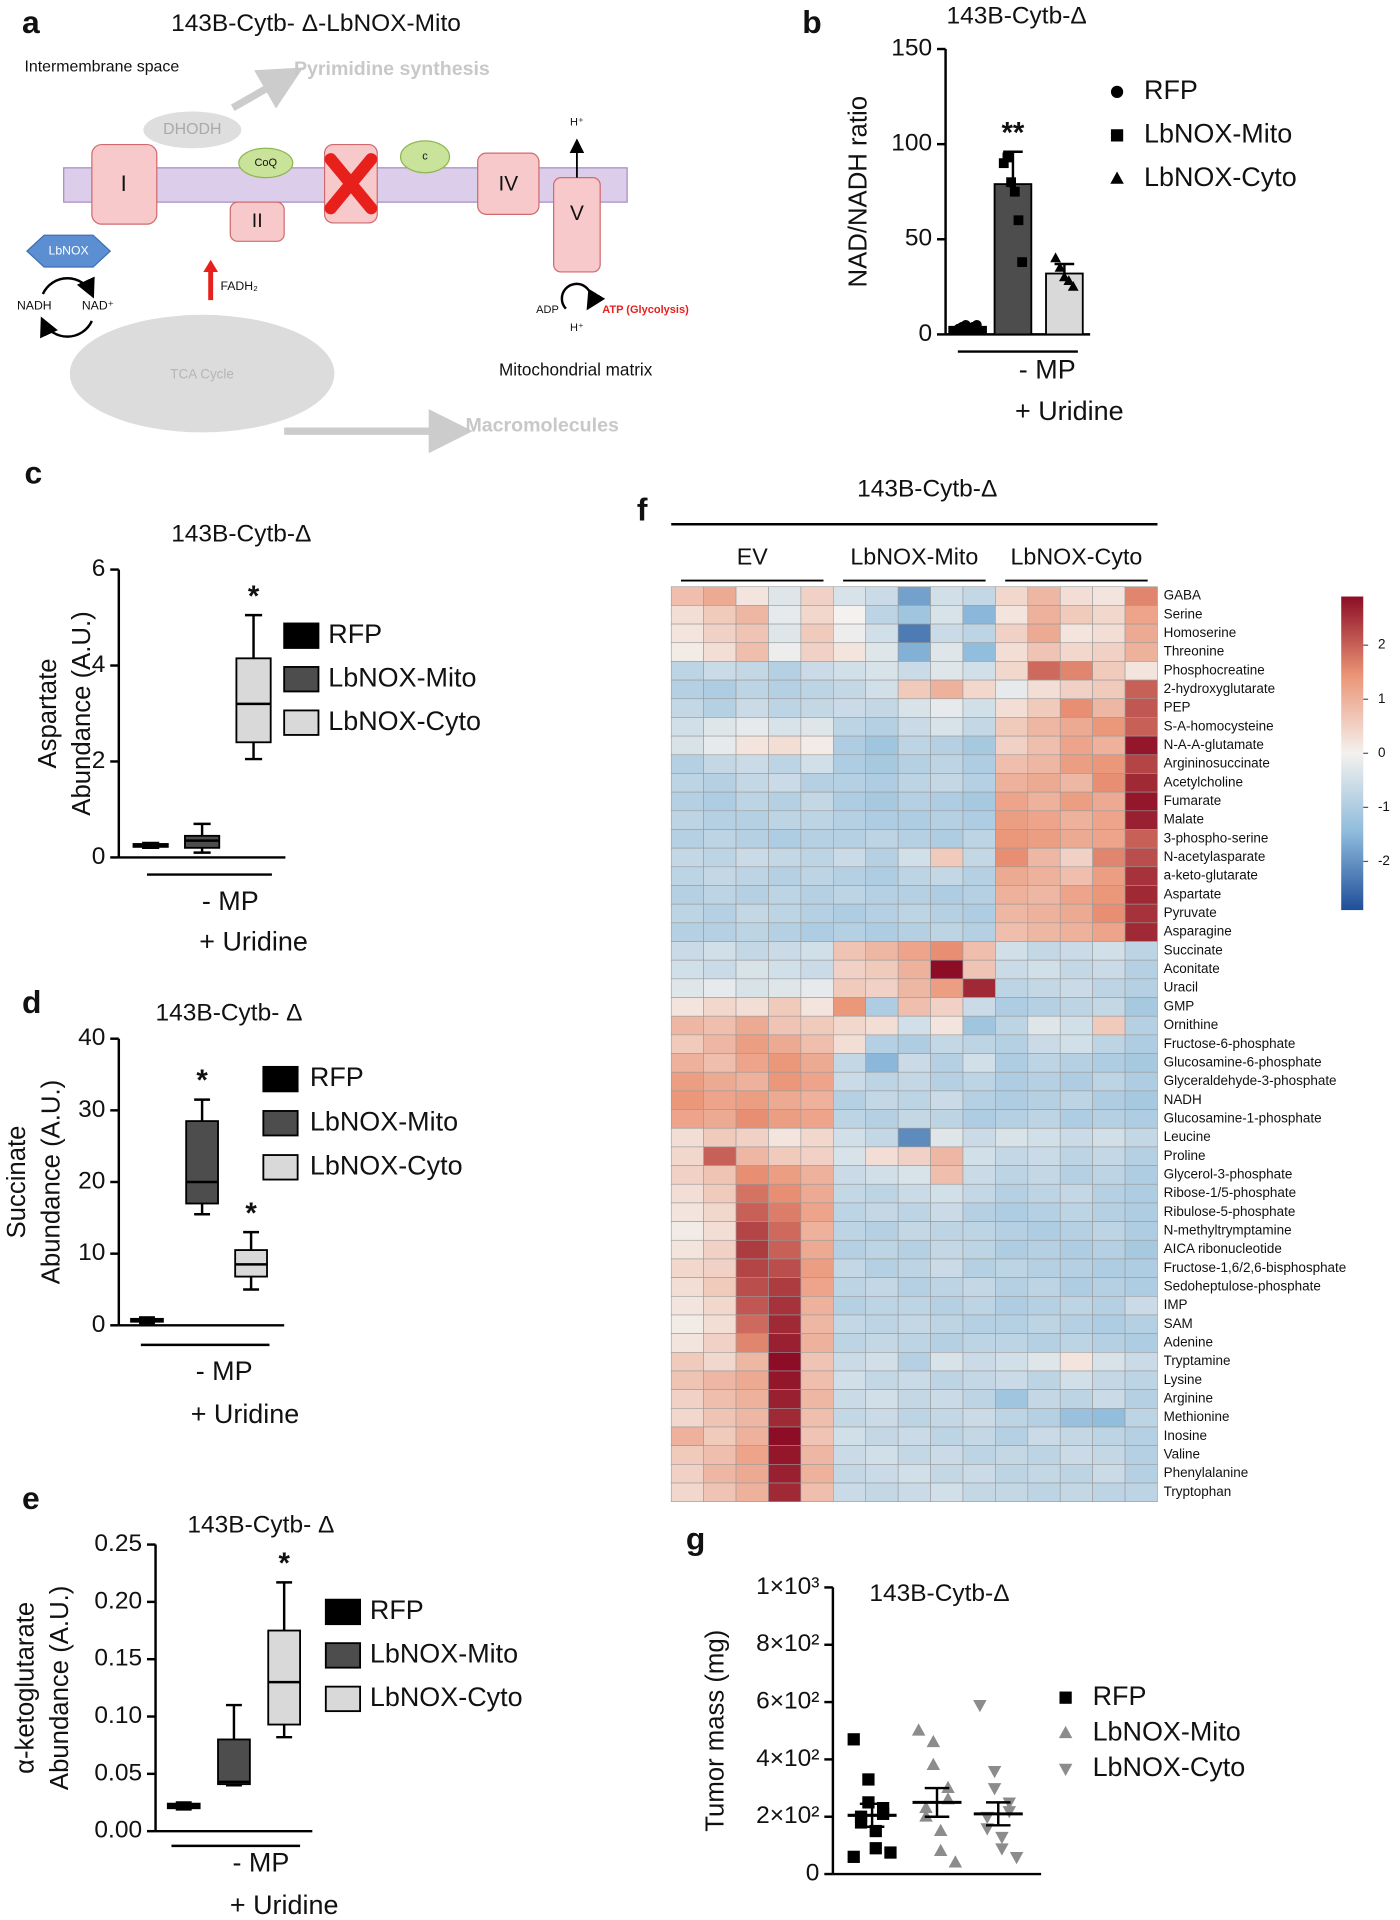  I want to click on legend-label: RFP, so click(355, 634).